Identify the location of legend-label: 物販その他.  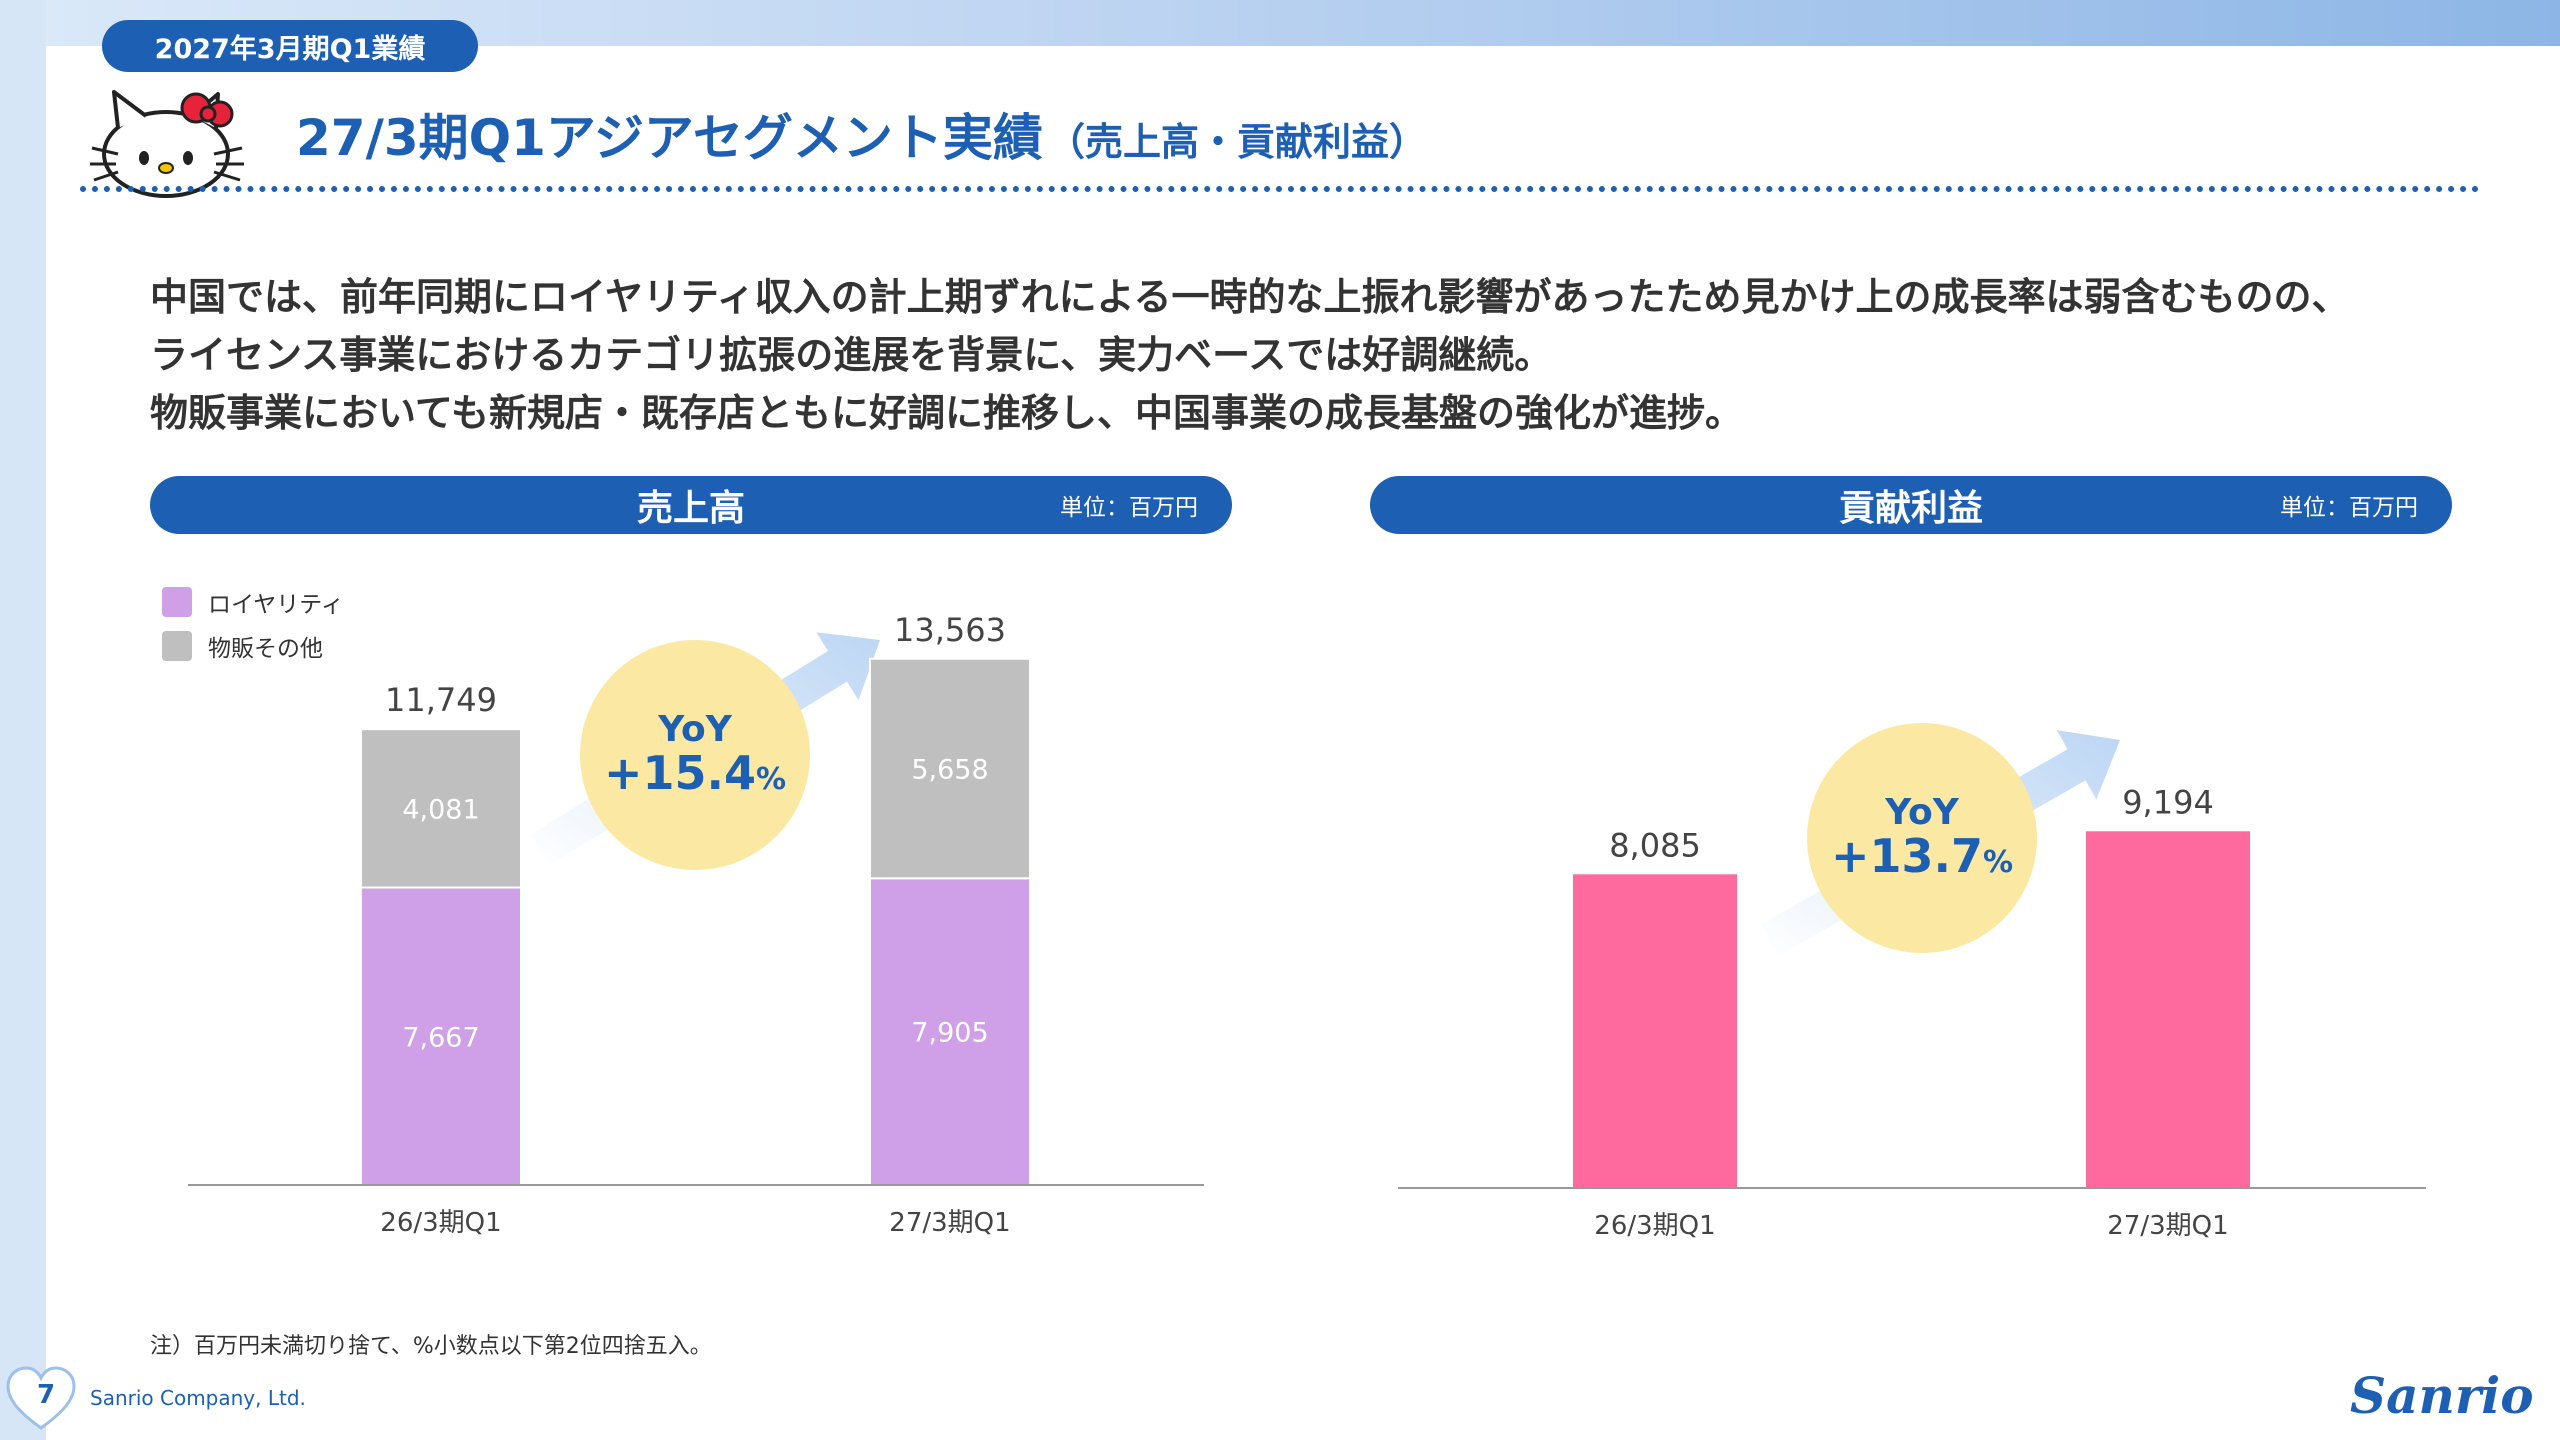
(265, 649).